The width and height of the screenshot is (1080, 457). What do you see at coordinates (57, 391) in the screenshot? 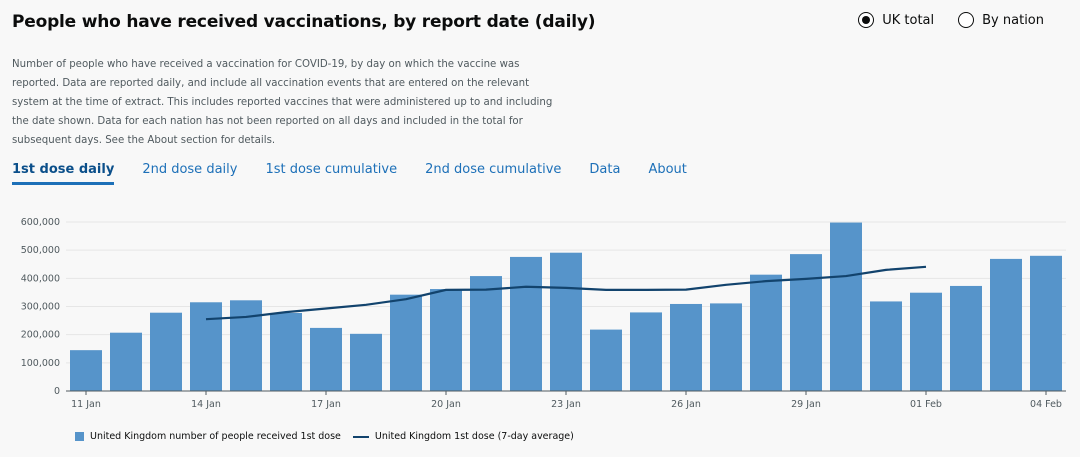
I see `y-tick-label: 0` at bounding box center [57, 391].